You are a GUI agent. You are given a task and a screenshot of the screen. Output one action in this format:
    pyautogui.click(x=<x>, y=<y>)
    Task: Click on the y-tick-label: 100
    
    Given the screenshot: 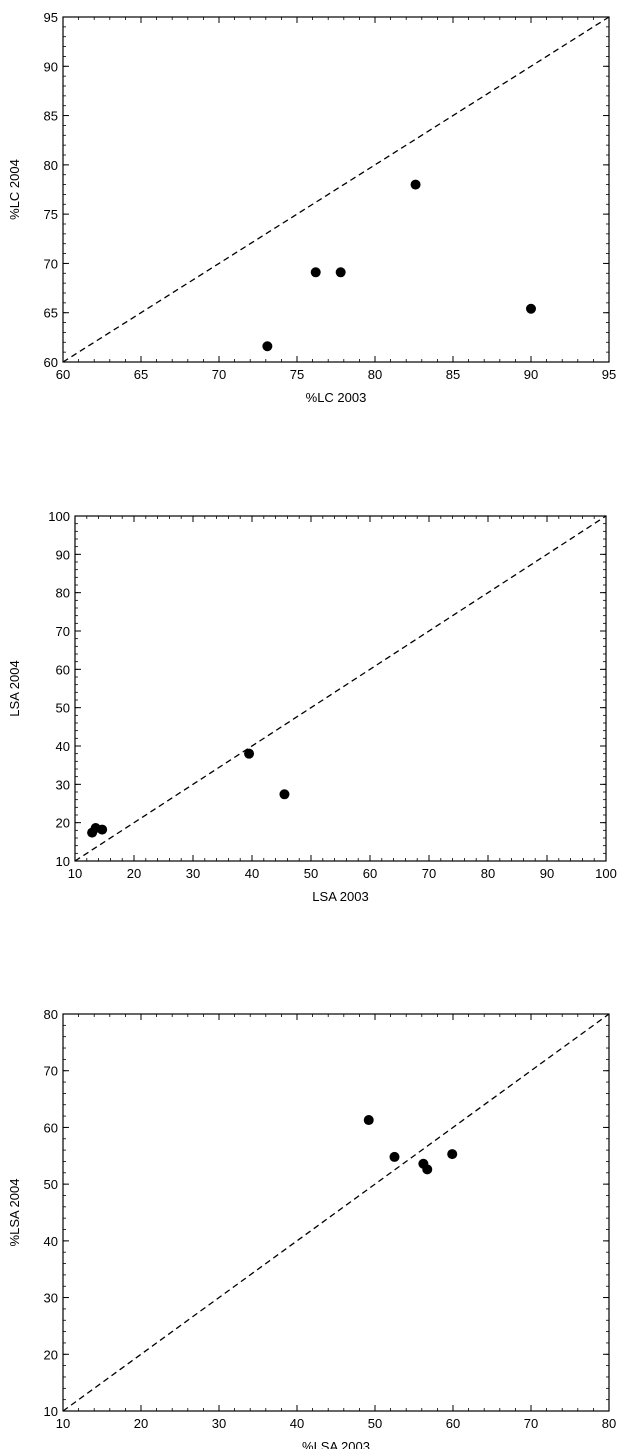 What is the action you would take?
    pyautogui.click(x=59, y=516)
    